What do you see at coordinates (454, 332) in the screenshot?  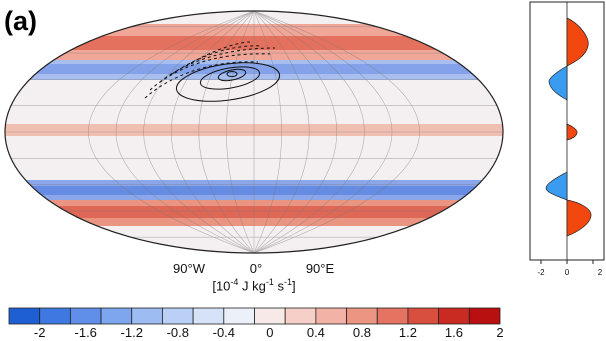 I see `colorbar-tick-label: 1.6` at bounding box center [454, 332].